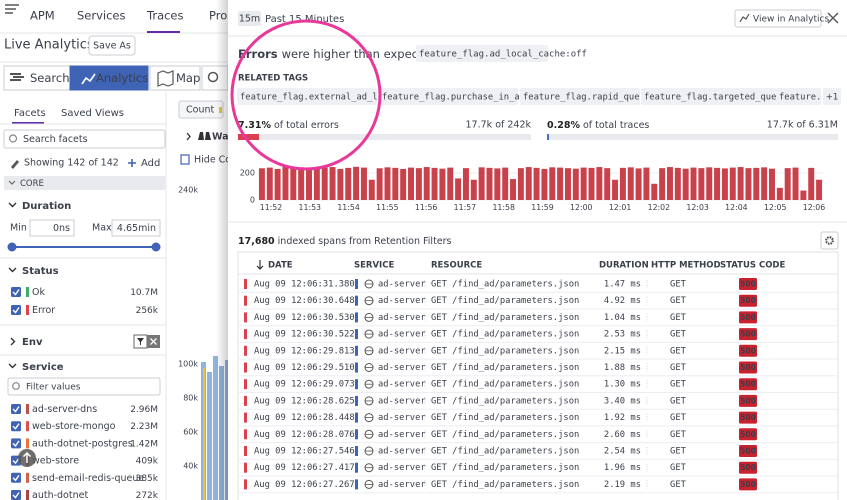  I want to click on chevron-right, so click(13, 341).